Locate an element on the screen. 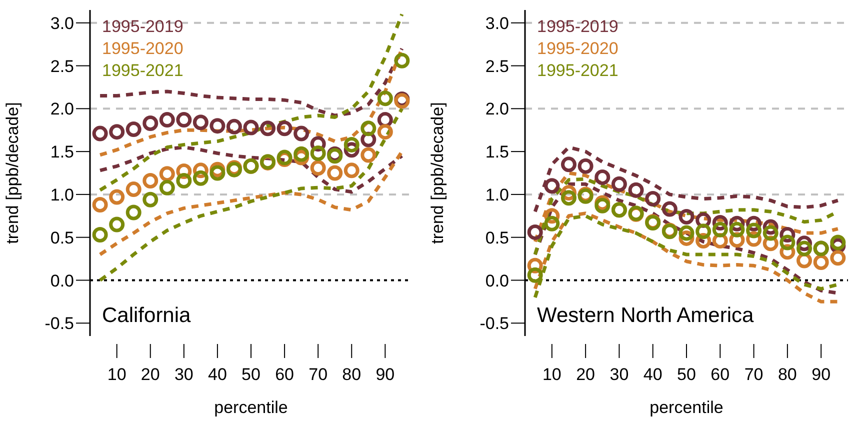 Image resolution: width=850 pixels, height=421 pixels. text: California is located at coordinates (146, 316).